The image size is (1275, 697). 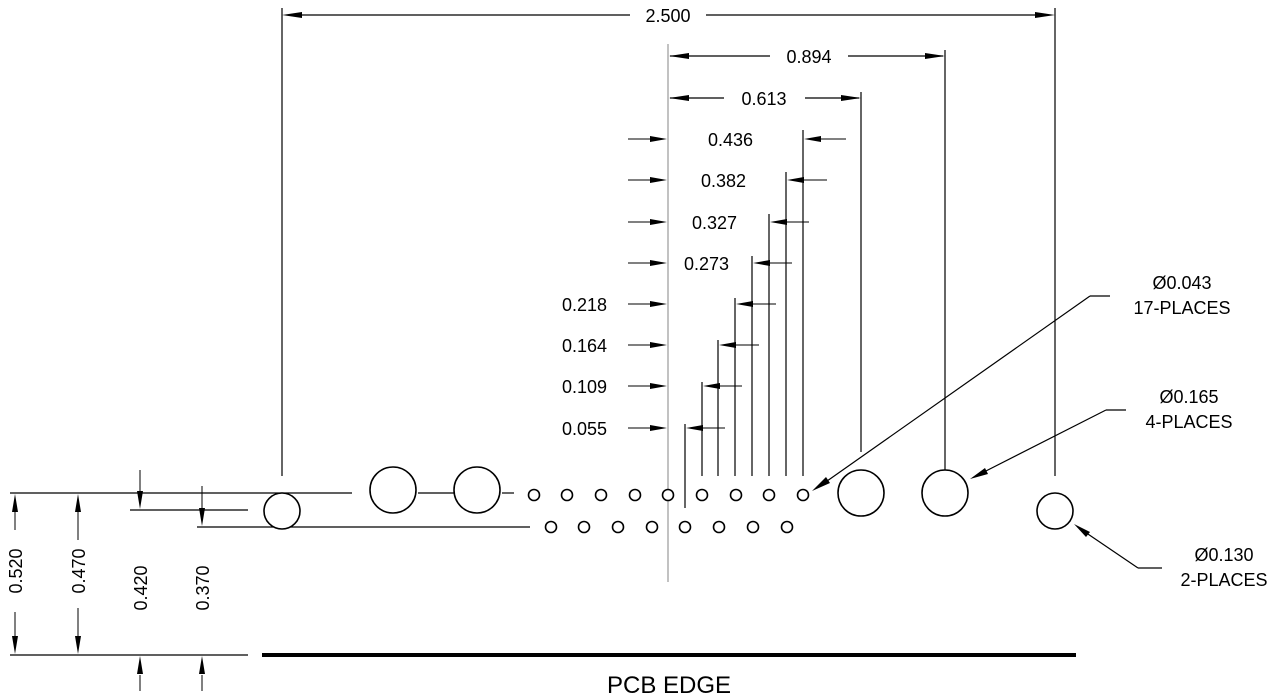 I want to click on callout-small-holes-diameter: Ø0.043, so click(x=1181, y=283).